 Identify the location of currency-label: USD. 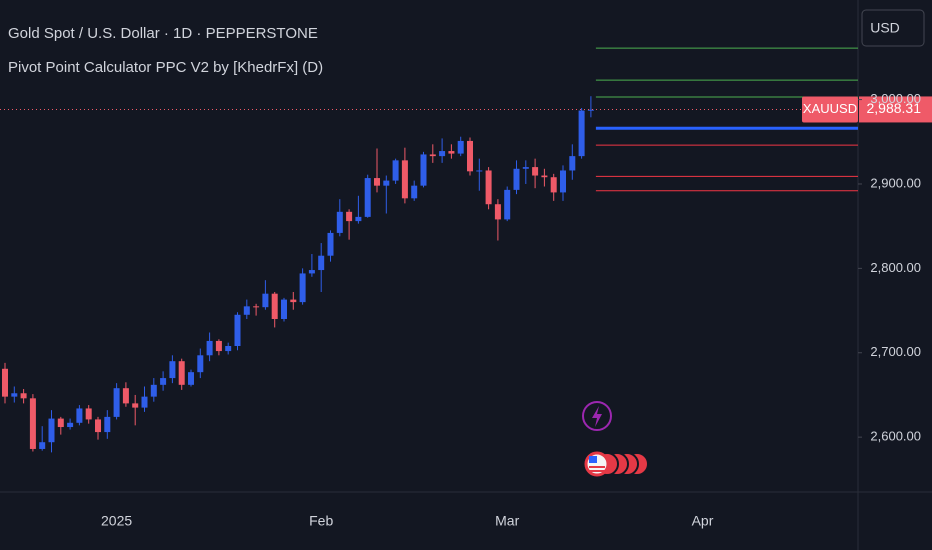
(885, 28).